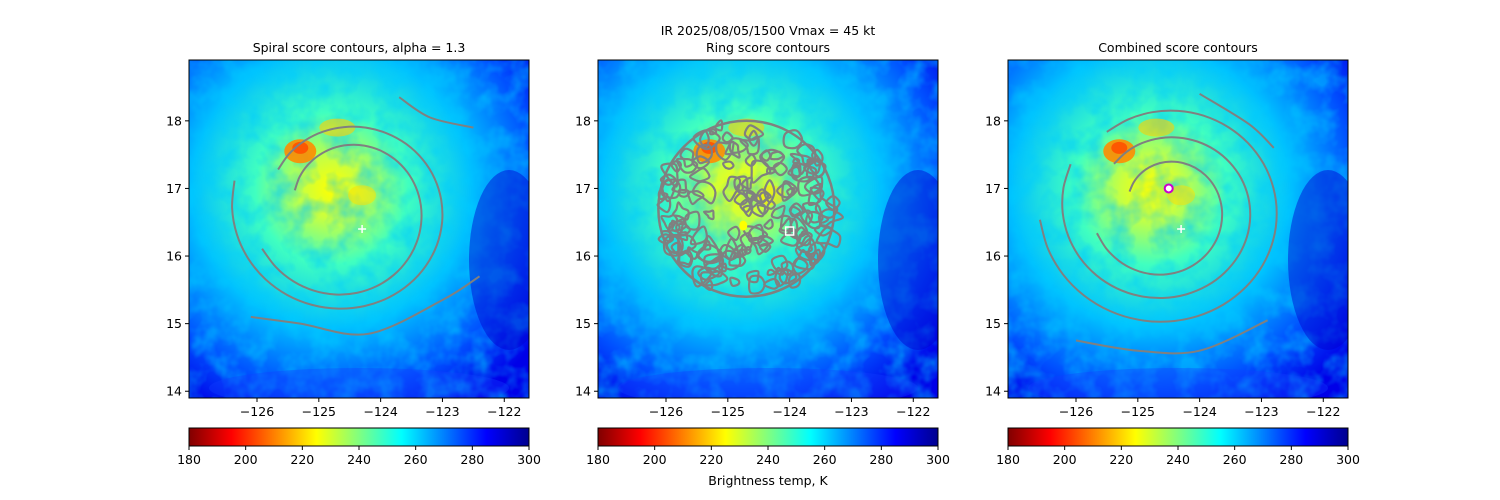 Image resolution: width=1500 pixels, height=500 pixels. I want to click on panel-title: Ring score contours, so click(768, 47).